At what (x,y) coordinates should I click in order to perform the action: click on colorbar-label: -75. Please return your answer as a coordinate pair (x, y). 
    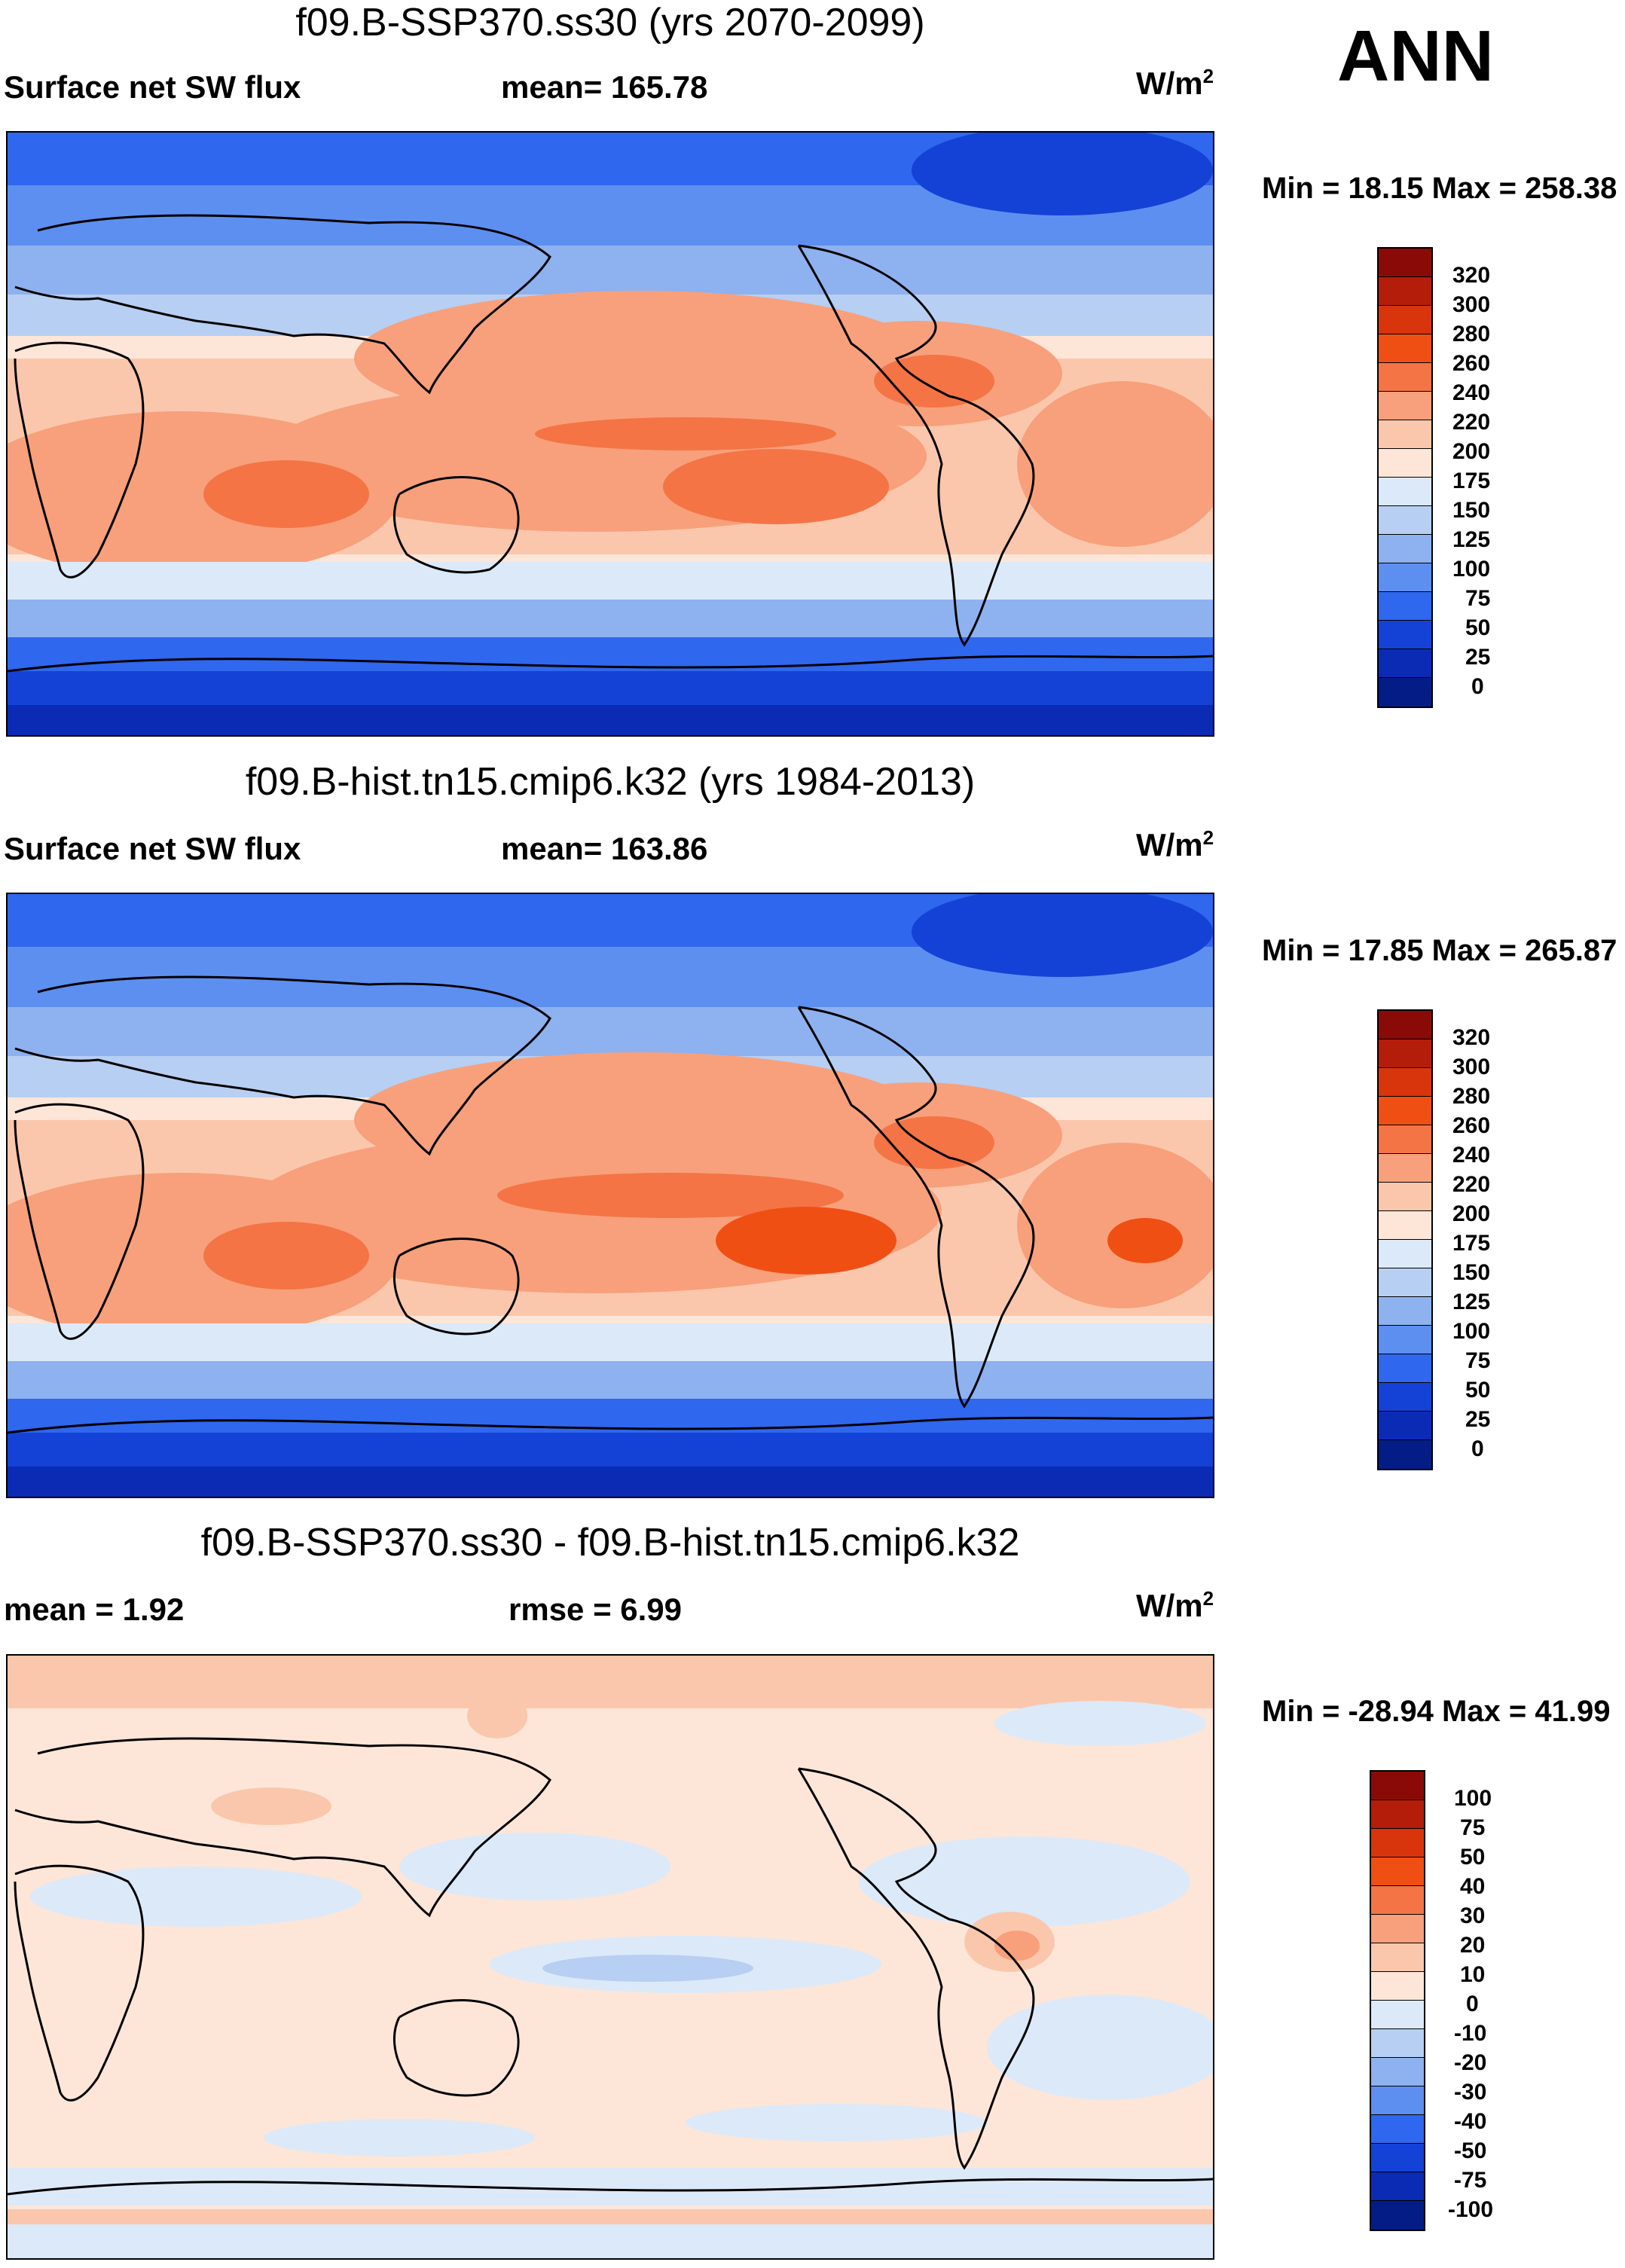
    Looking at the image, I should click on (1470, 2180).